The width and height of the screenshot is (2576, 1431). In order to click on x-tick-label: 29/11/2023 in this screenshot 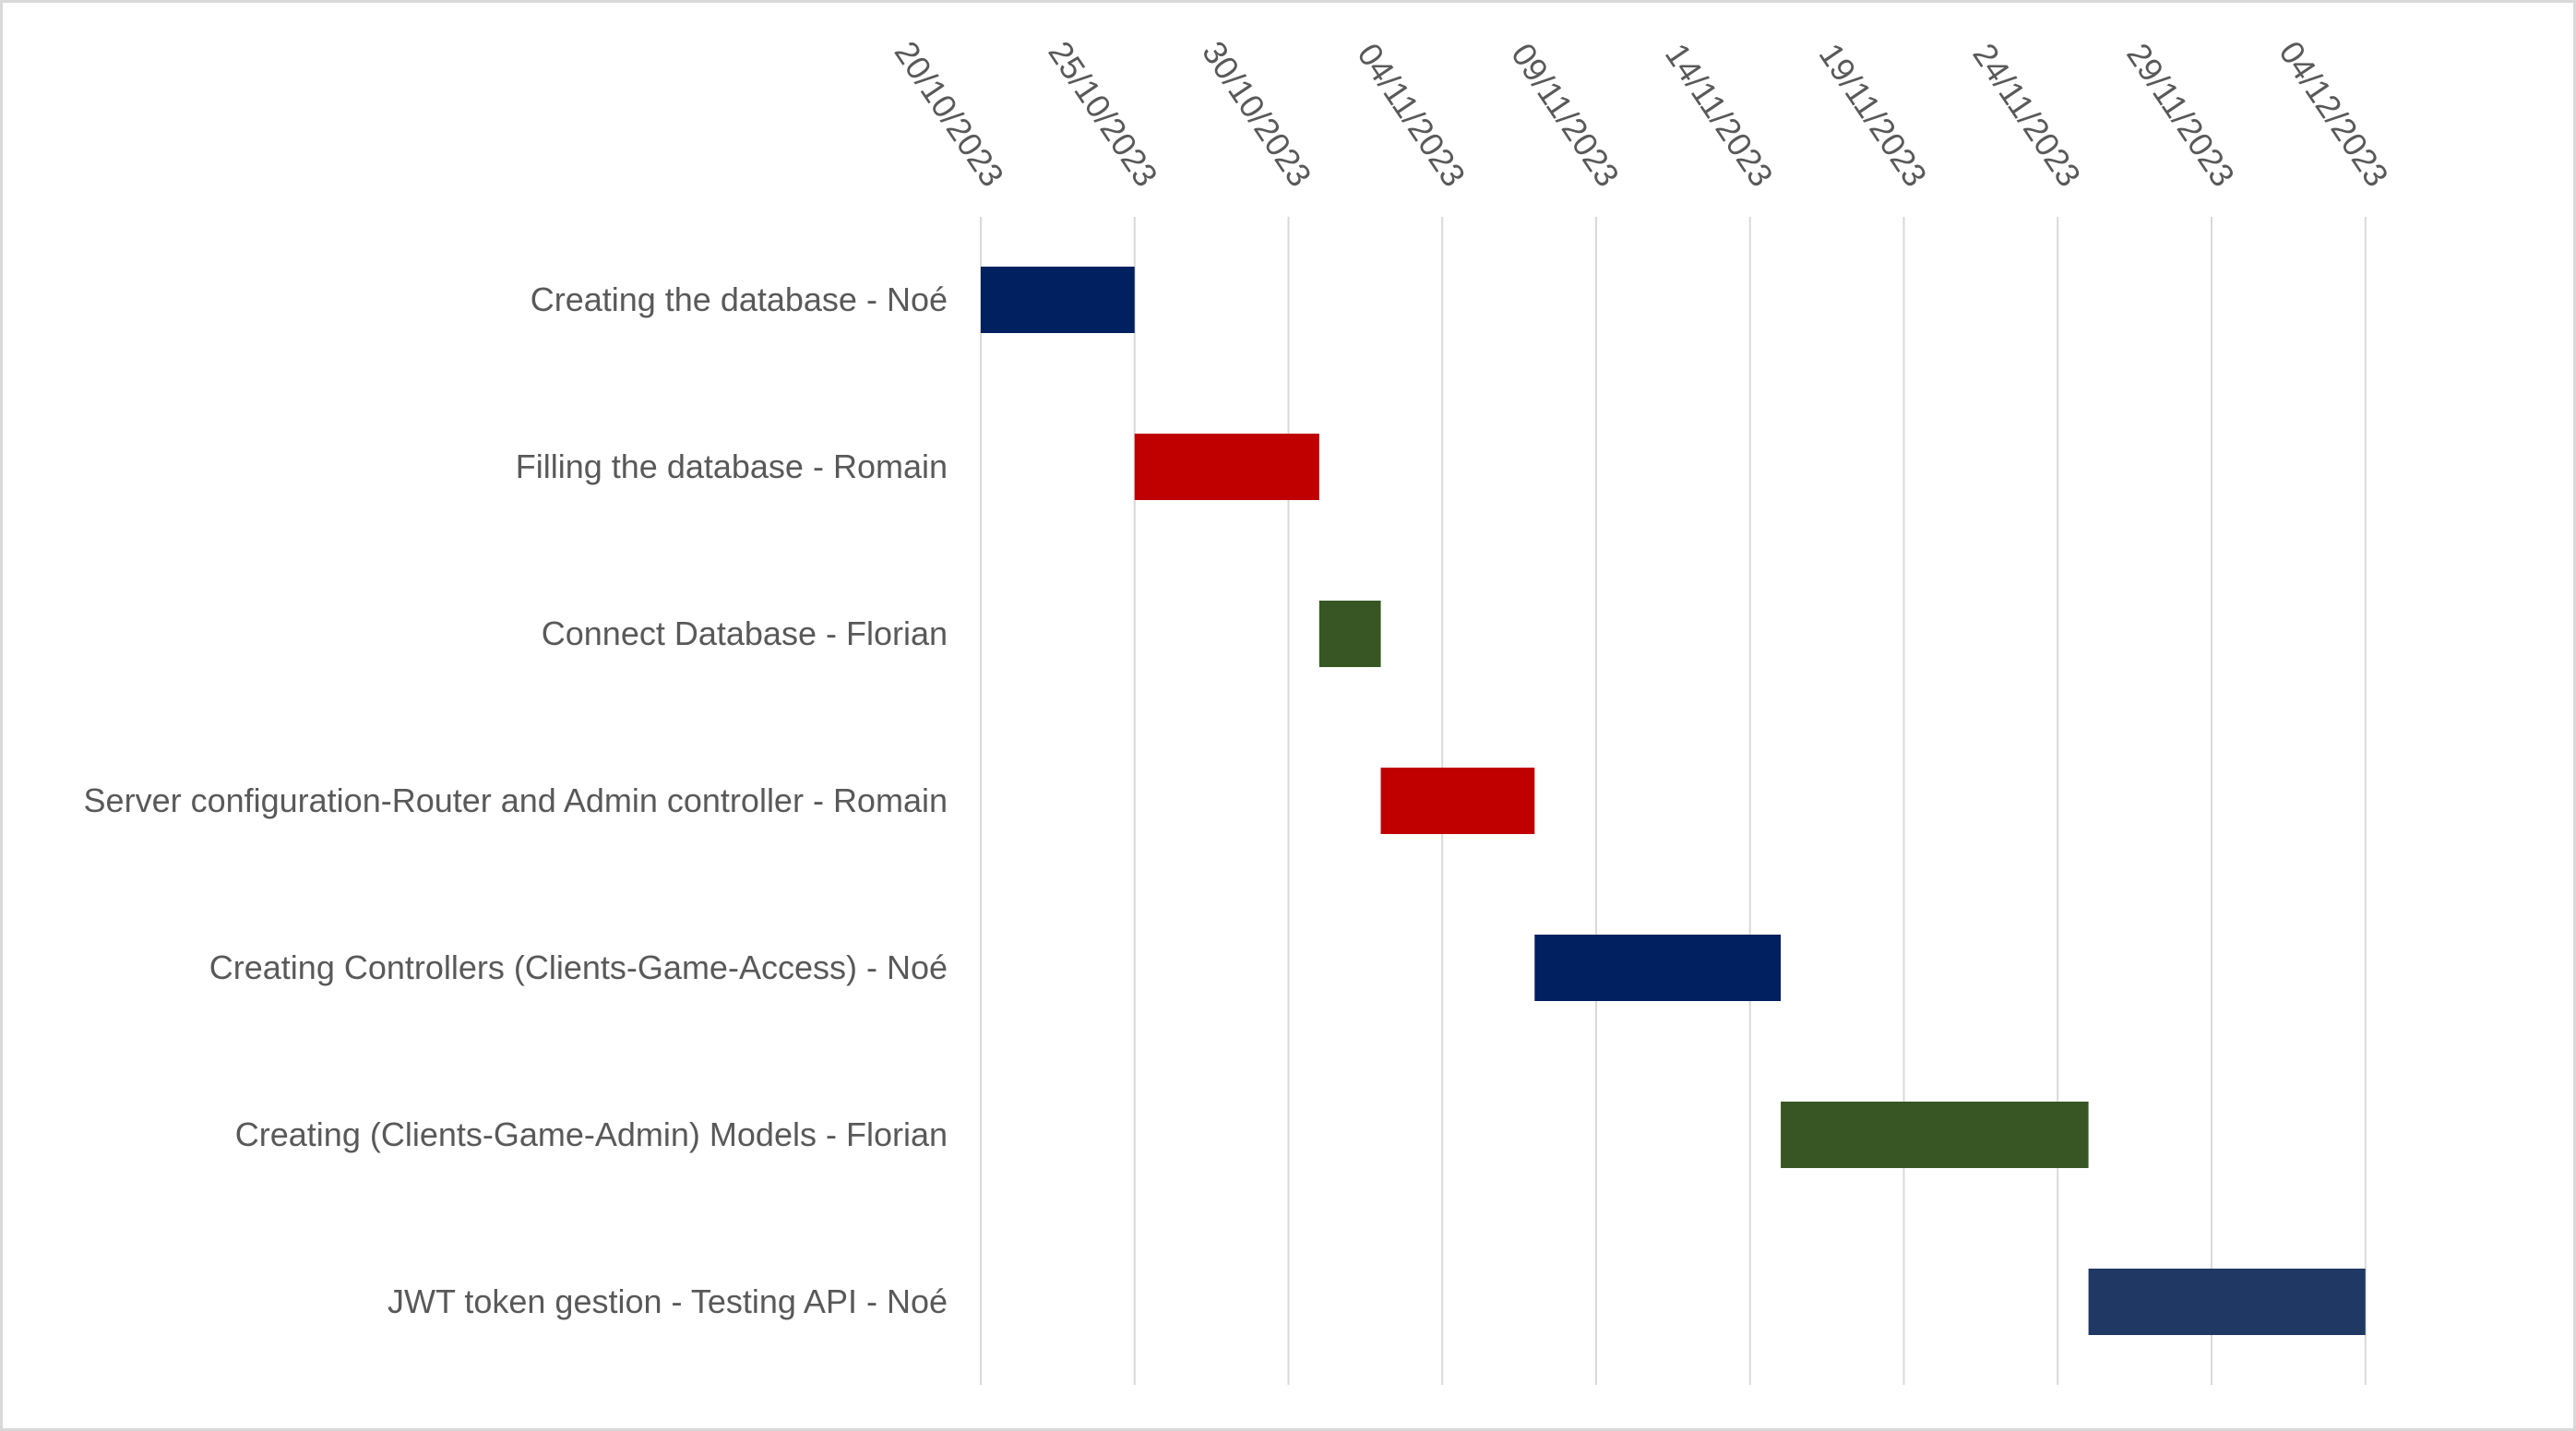, I will do `click(2180, 114)`.